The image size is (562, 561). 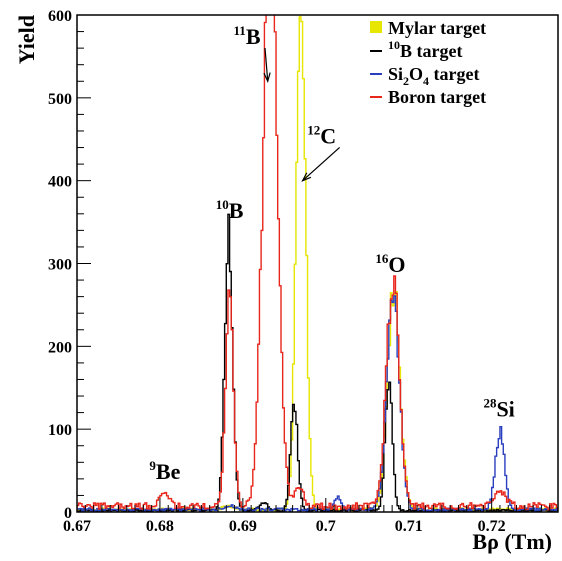 What do you see at coordinates (376, 27) in the screenshot?
I see `legend-swatch` at bounding box center [376, 27].